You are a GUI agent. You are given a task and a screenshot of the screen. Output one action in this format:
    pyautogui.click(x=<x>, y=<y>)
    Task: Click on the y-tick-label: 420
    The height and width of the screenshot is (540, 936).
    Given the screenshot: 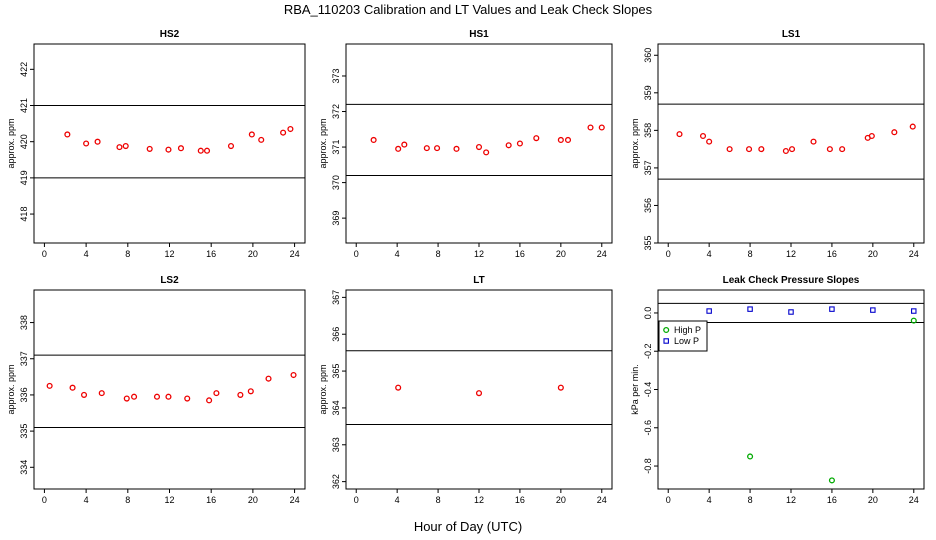 What is the action you would take?
    pyautogui.click(x=24, y=141)
    